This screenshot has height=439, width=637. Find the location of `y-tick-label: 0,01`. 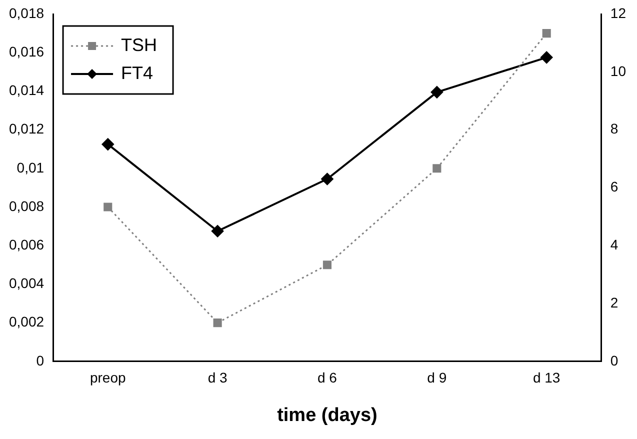

y-tick-label: 0,01 is located at coordinates (30, 167).